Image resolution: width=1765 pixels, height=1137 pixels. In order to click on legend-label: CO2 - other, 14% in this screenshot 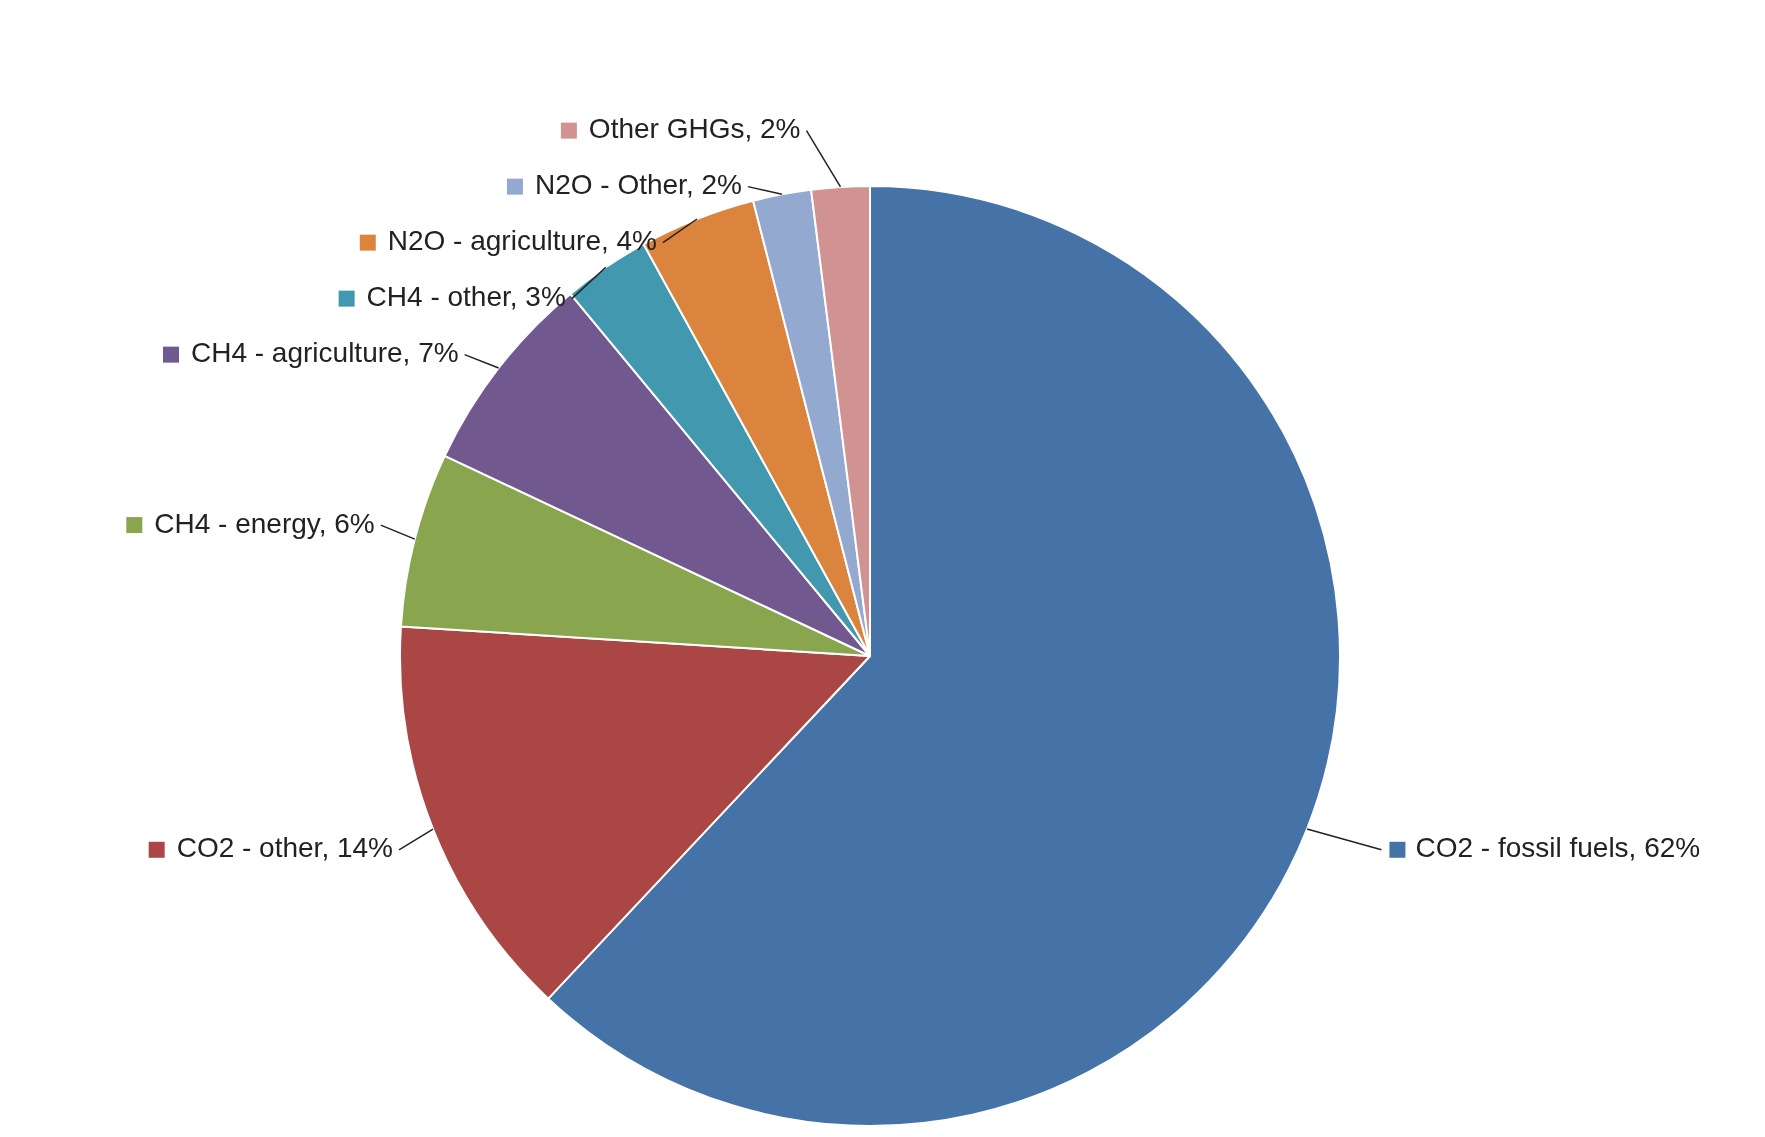, I will do `click(285, 848)`.